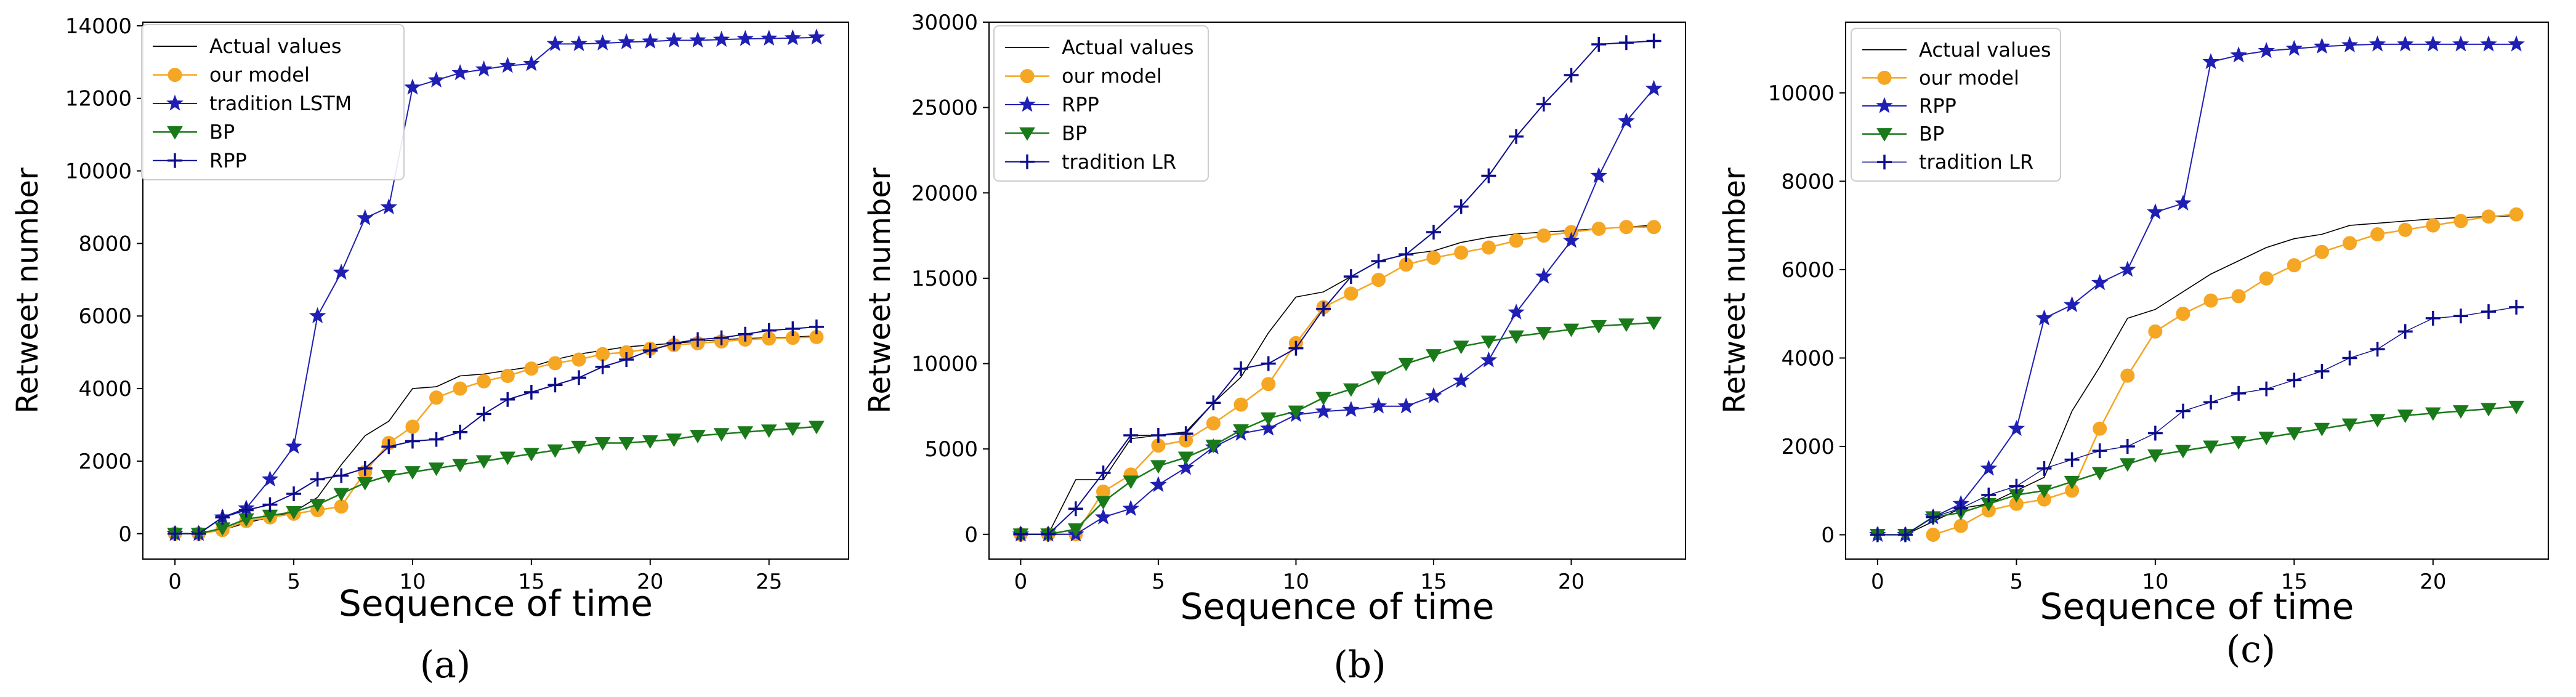 Image resolution: width=2576 pixels, height=697 pixels. I want to click on y-tick-label: 10000, so click(98, 171).